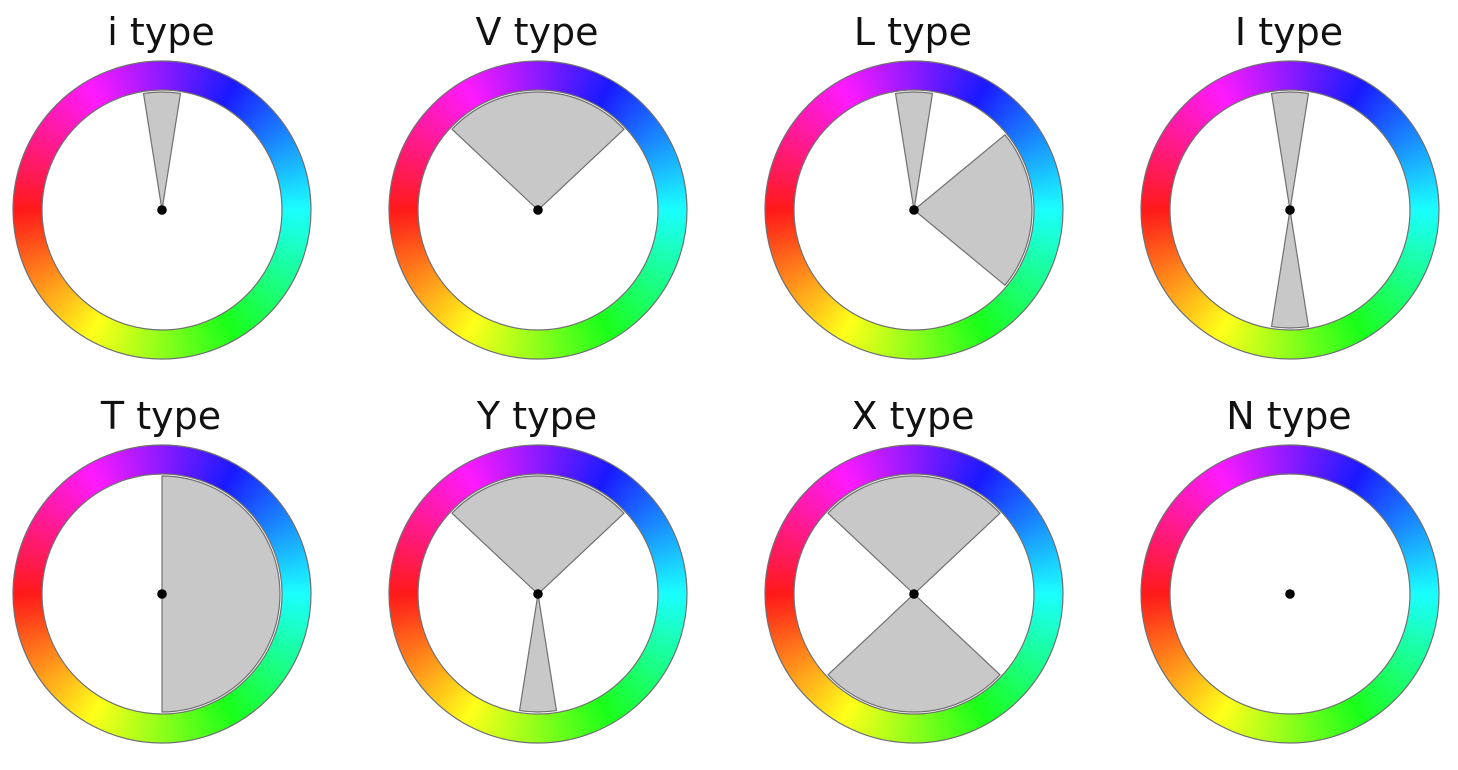 The height and width of the screenshot is (770, 1458). I want to click on hue-wheel-v, so click(538, 210).